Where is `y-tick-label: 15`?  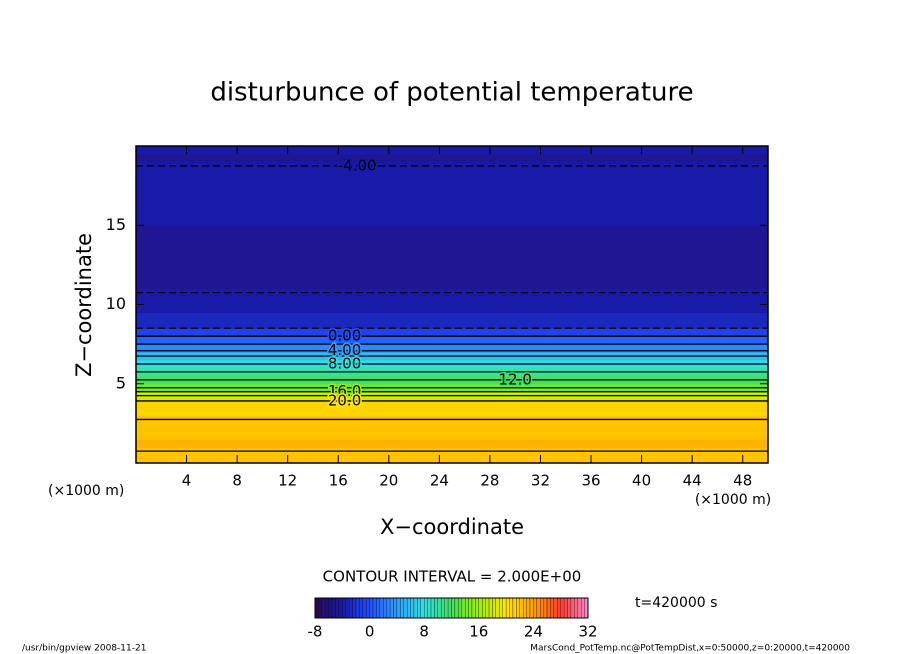
y-tick-label: 15 is located at coordinates (116, 224).